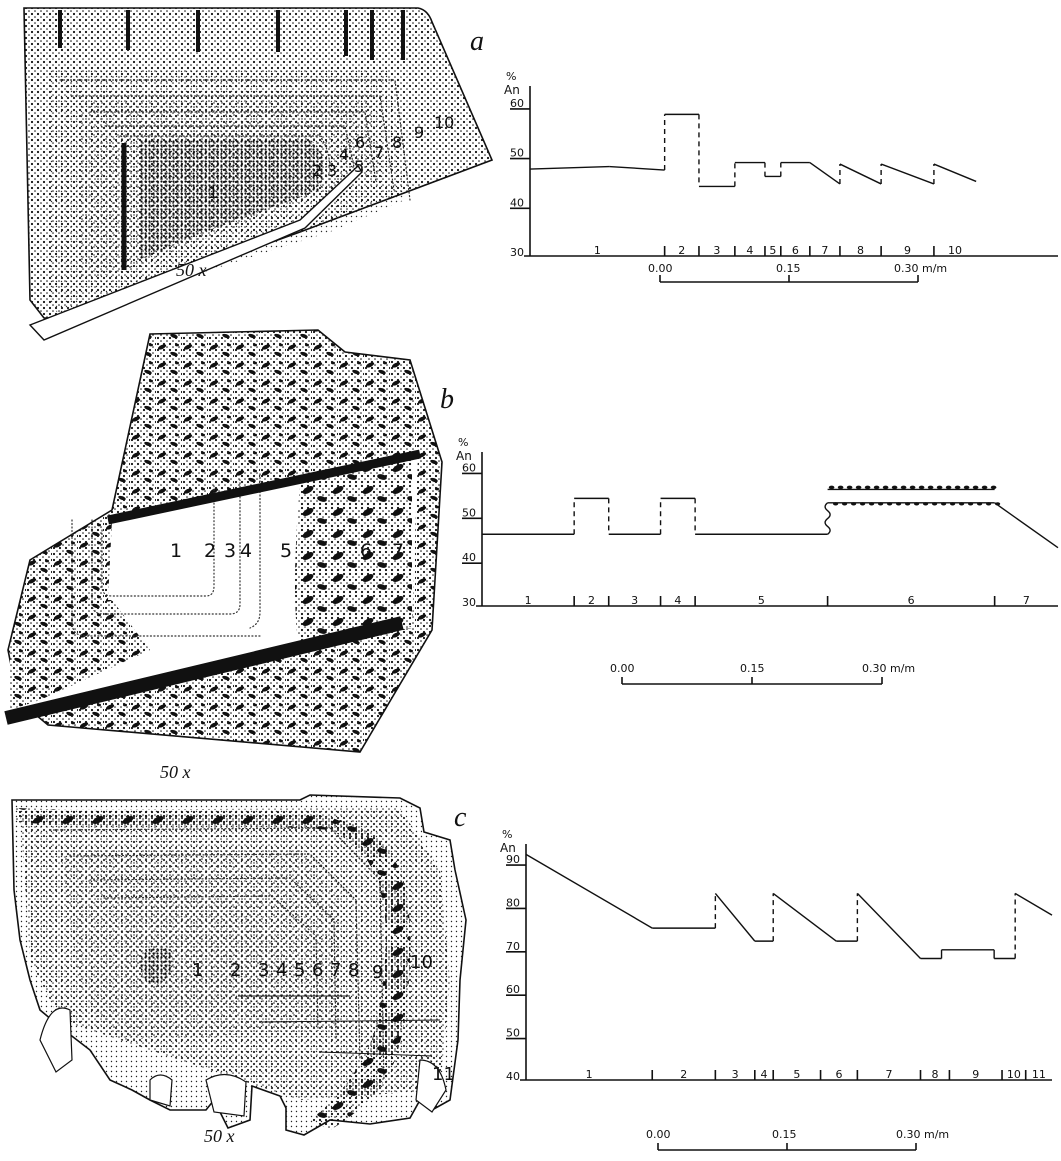 The height and width of the screenshot is (1161, 1061). What do you see at coordinates (219, 1136) in the screenshot?
I see `panel-c-magnification: 50 x` at bounding box center [219, 1136].